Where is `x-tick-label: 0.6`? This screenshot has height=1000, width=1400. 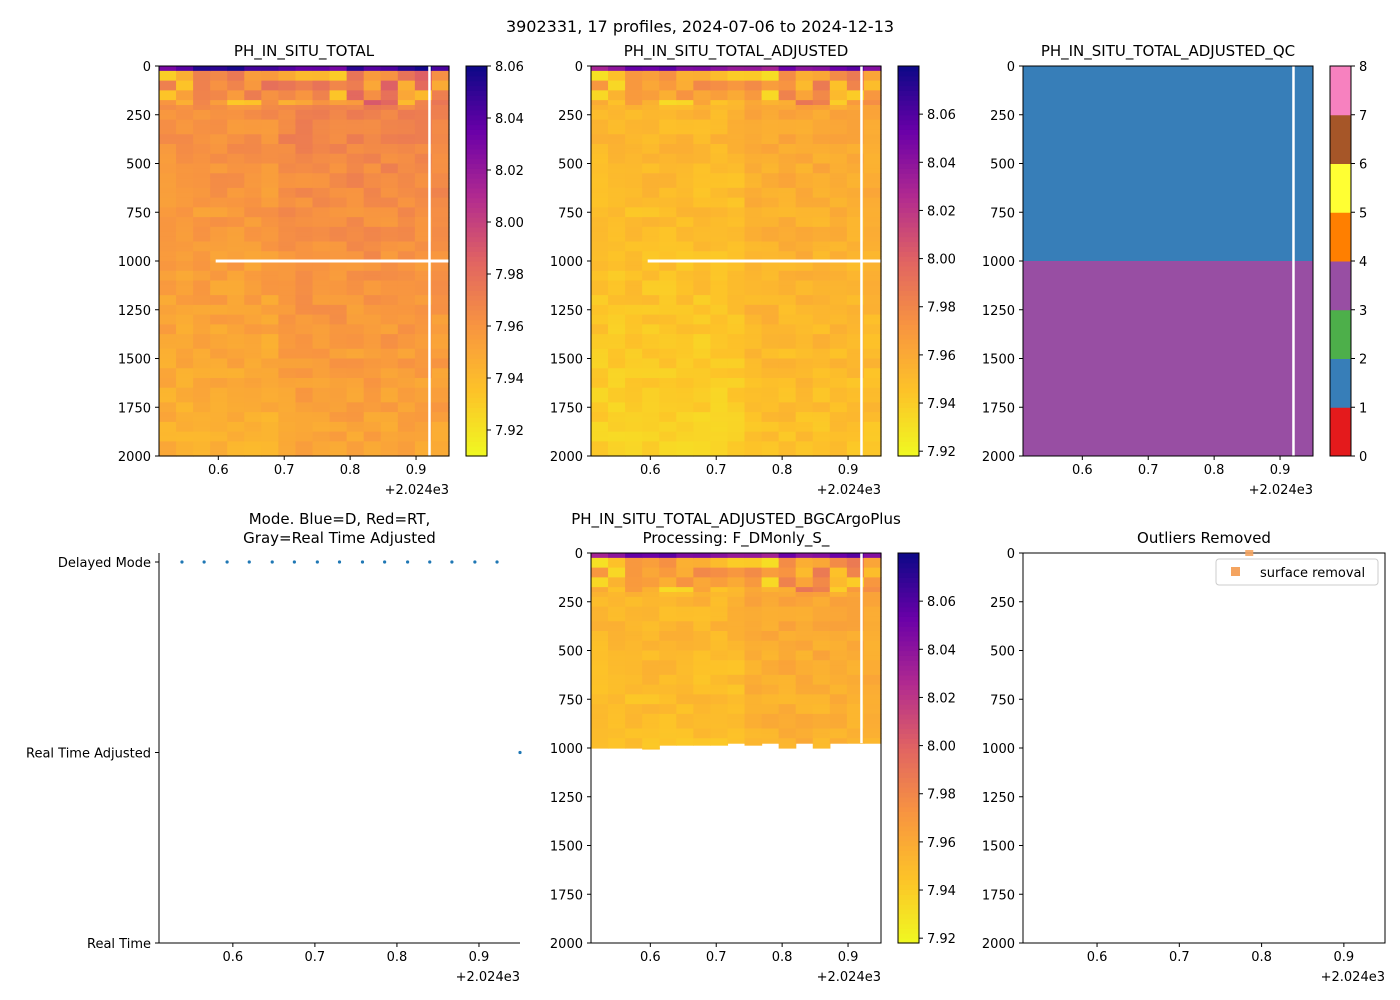
x-tick-label: 0.6 is located at coordinates (232, 957).